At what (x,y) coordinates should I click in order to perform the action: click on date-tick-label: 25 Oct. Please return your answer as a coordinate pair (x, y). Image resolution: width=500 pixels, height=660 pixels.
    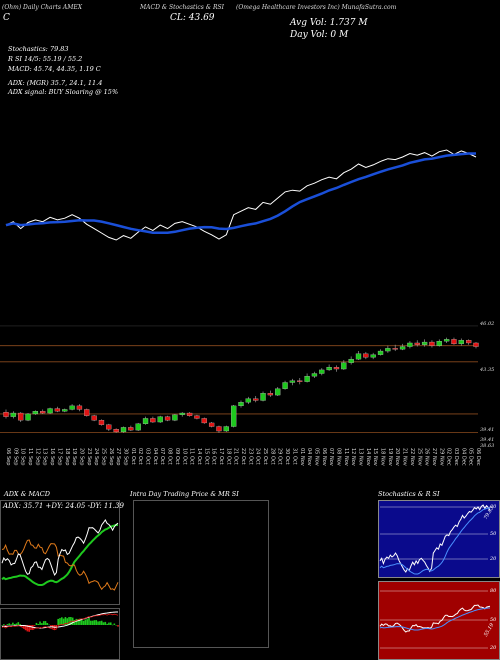
    Looking at the image, I should click on (265, 456).